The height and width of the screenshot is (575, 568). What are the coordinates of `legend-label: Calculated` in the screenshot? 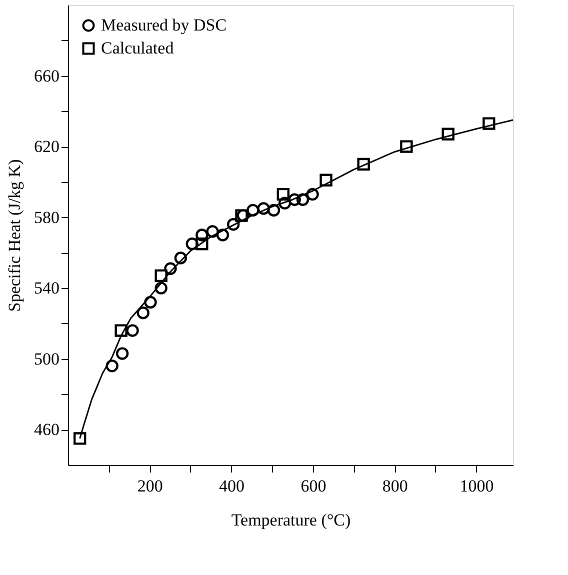 It's located at (137, 48).